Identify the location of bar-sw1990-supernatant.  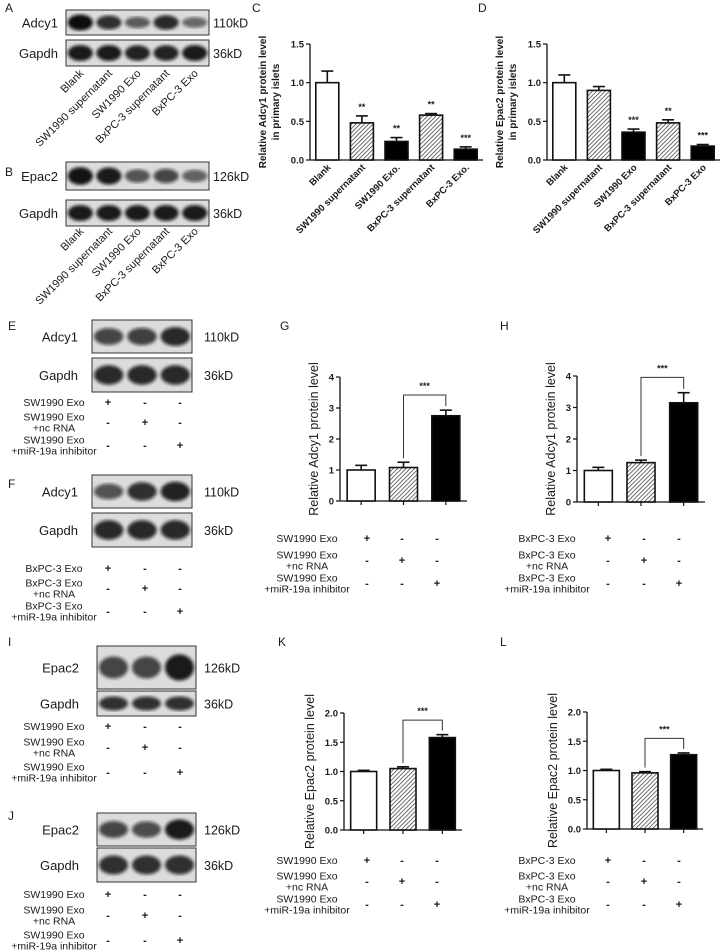
(599, 125).